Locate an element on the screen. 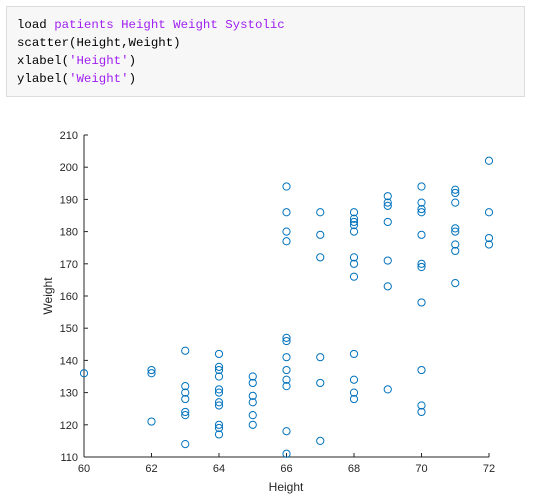 This screenshot has width=535, height=496. y-tick-label: 210 is located at coordinates (69, 136).